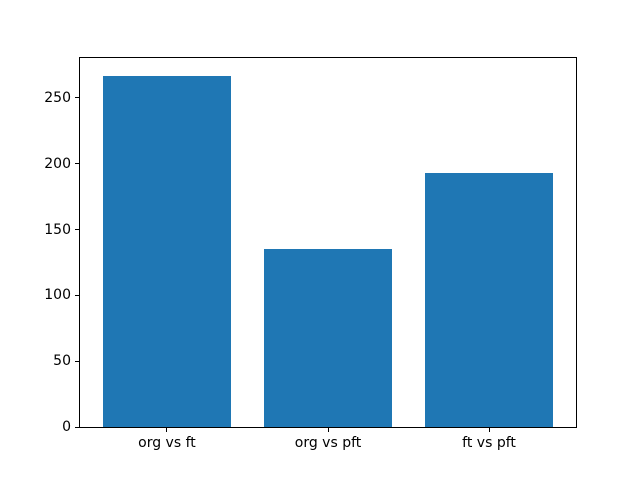 This screenshot has height=480, width=640. What do you see at coordinates (489, 443) in the screenshot?
I see `x-tick-label: ft vs pft` at bounding box center [489, 443].